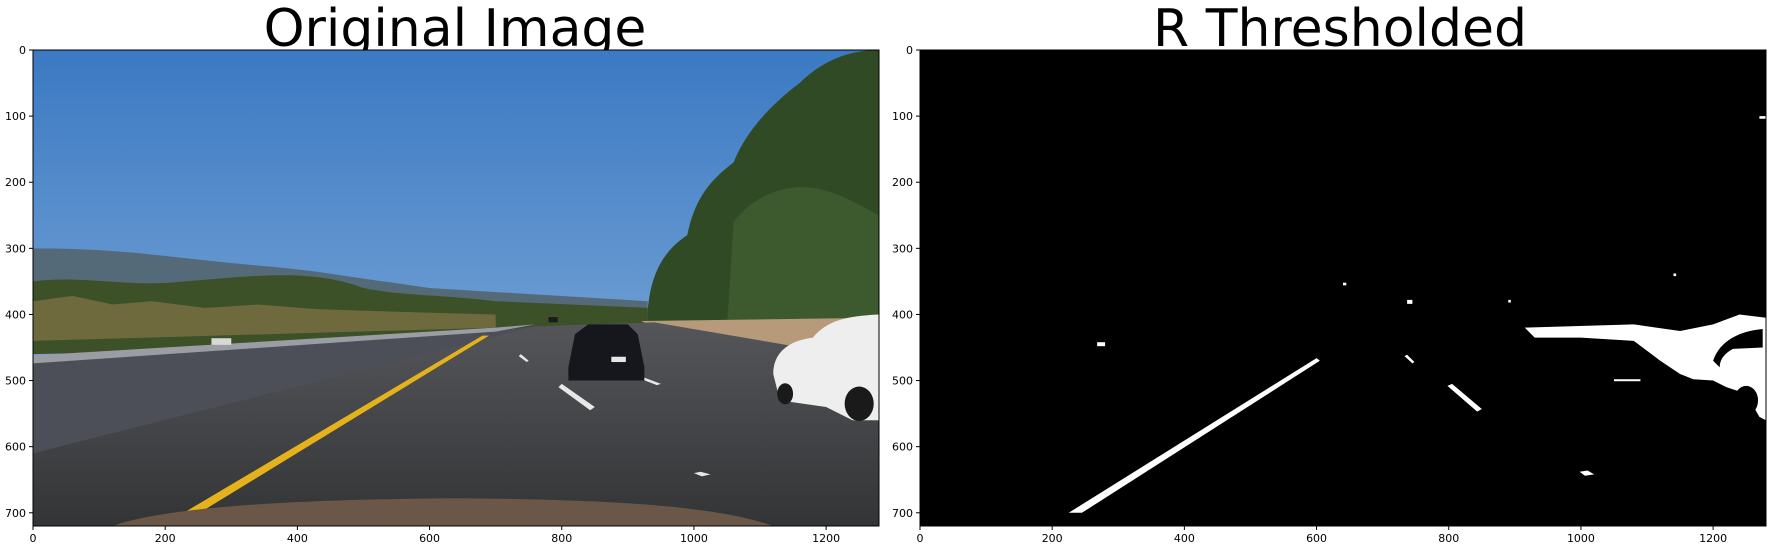  What do you see at coordinates (1587, 473) in the screenshot?
I see `mask-dash-far` at bounding box center [1587, 473].